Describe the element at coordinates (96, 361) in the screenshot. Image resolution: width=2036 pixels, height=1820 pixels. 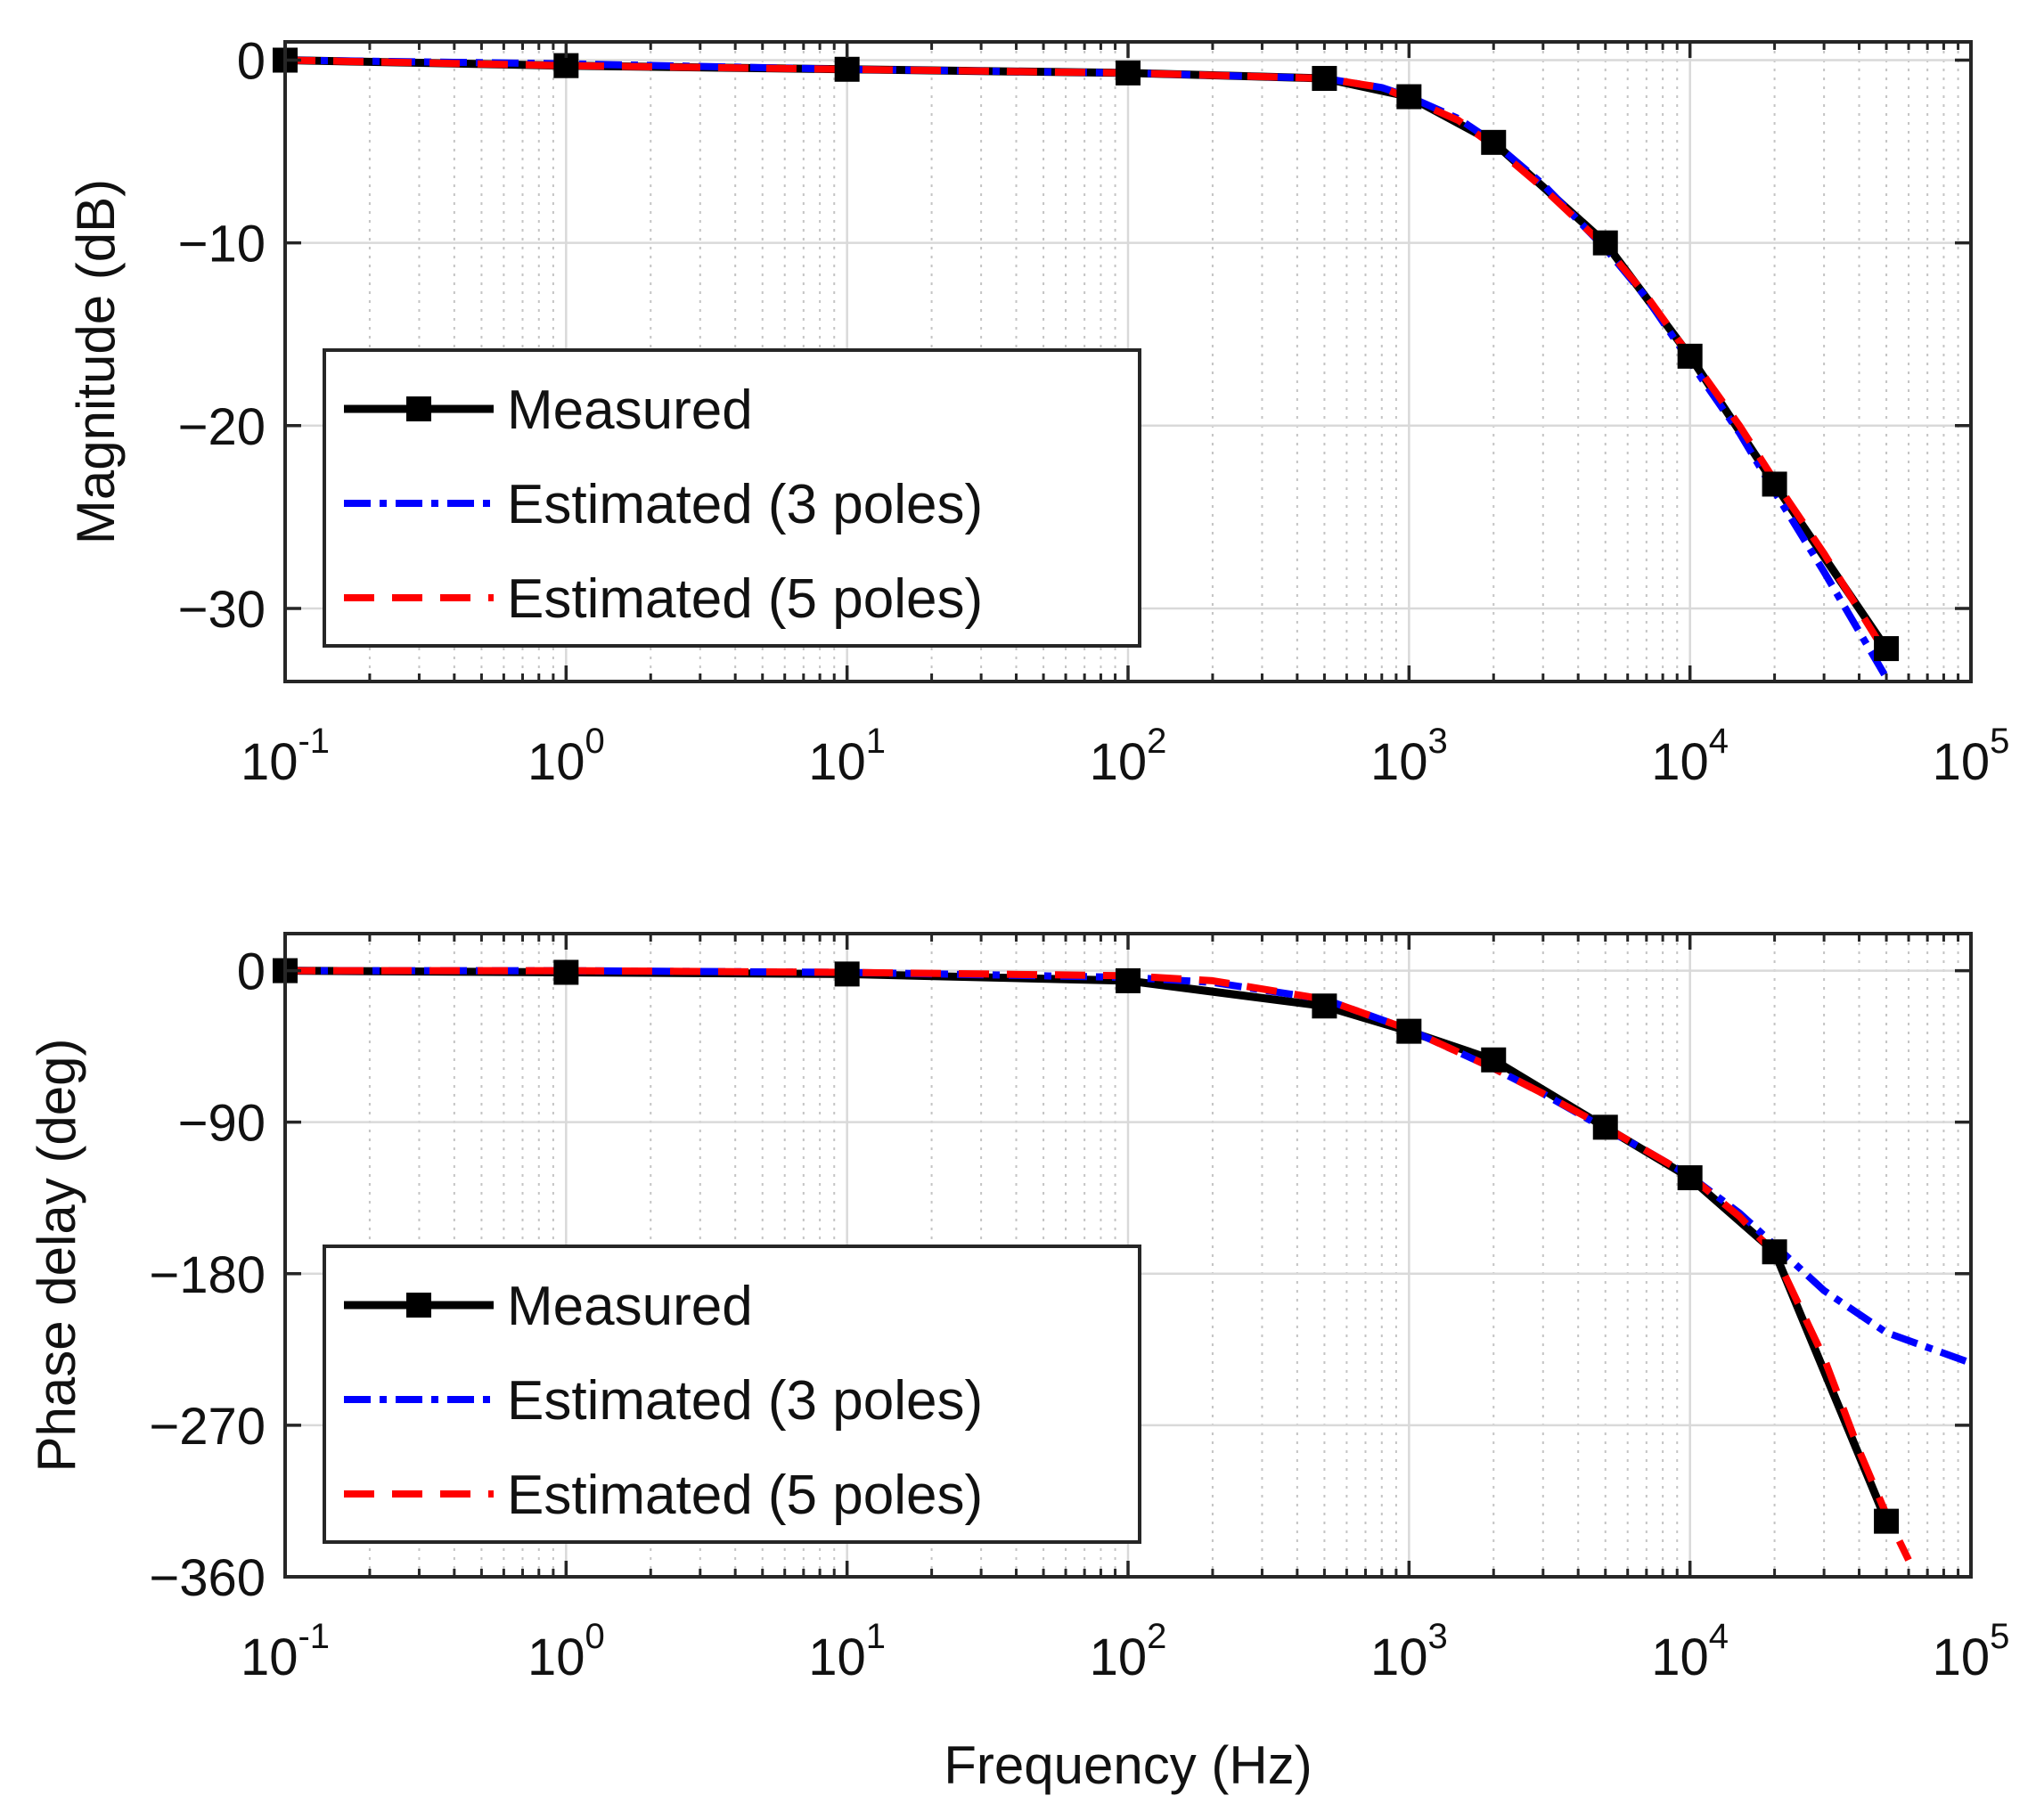
I see `y-axis-label: Magnitude (dB)` at that location.